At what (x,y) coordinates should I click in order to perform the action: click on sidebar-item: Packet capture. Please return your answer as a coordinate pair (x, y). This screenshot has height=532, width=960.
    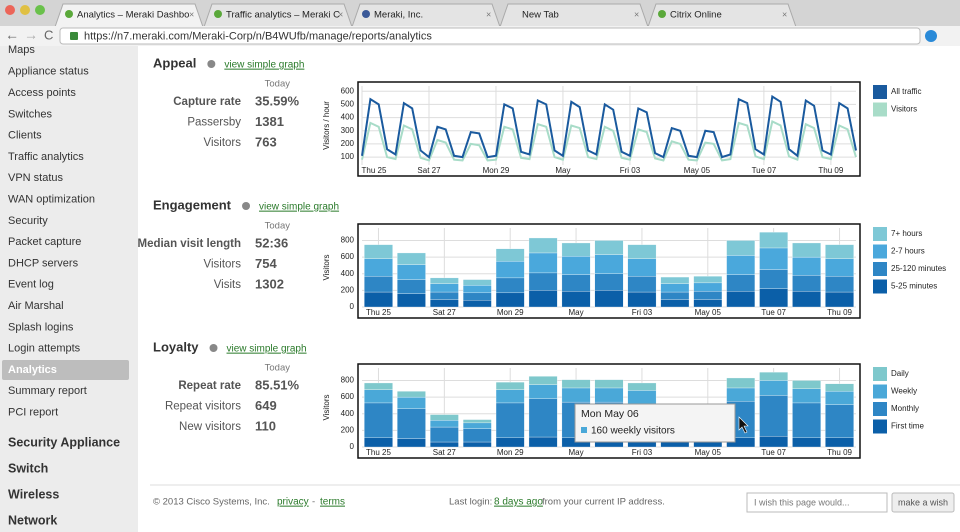
    Looking at the image, I should click on (44, 242).